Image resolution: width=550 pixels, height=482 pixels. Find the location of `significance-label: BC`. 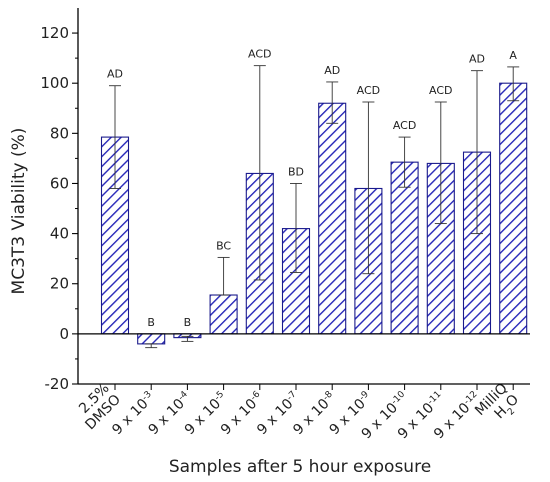

significance-label: BC is located at coordinates (223, 245).